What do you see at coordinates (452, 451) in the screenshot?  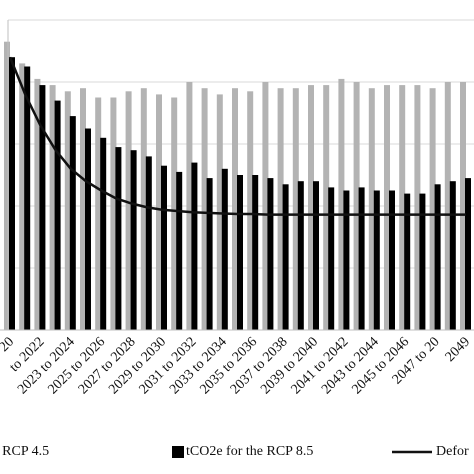 I see `legend-label: Defor` at bounding box center [452, 451].